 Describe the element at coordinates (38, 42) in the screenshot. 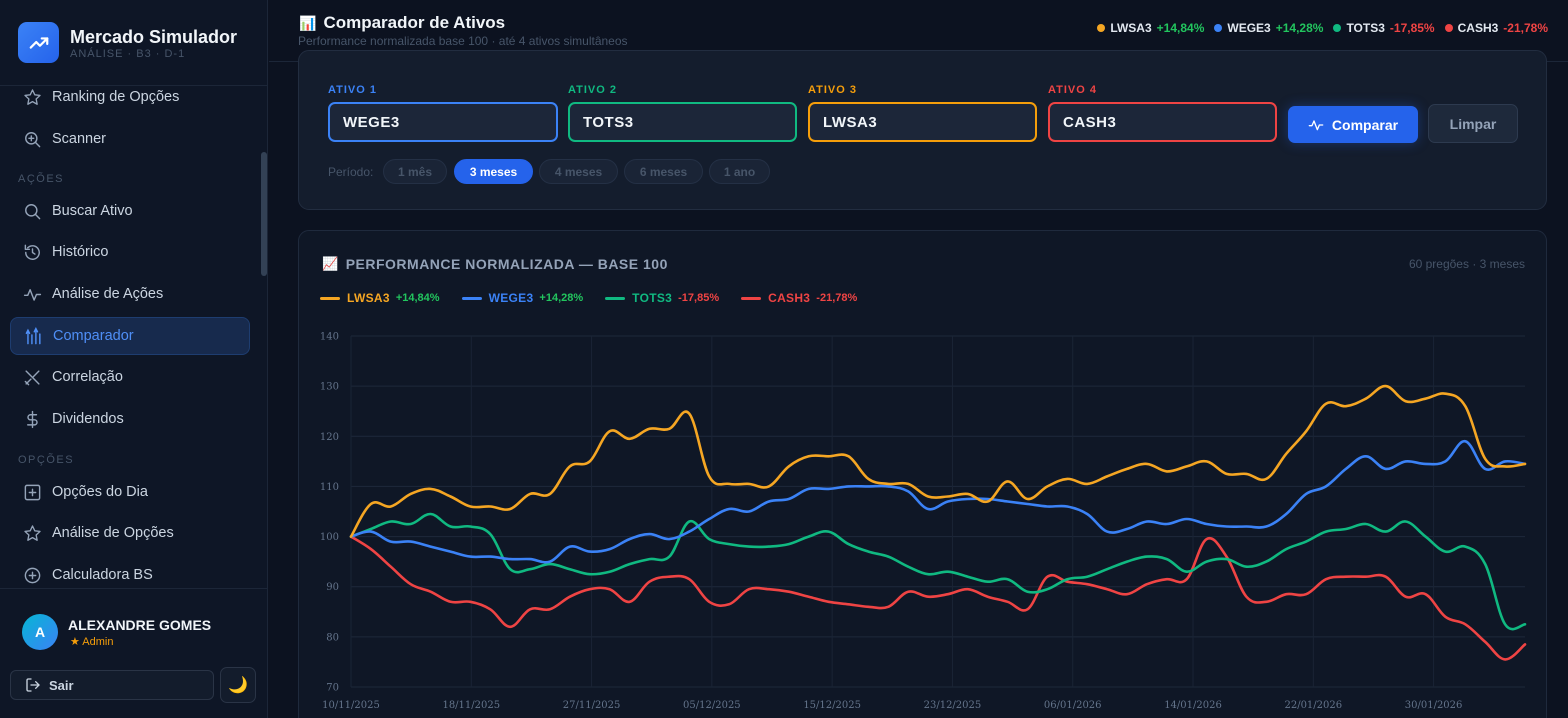

I see `trend-icon` at that location.